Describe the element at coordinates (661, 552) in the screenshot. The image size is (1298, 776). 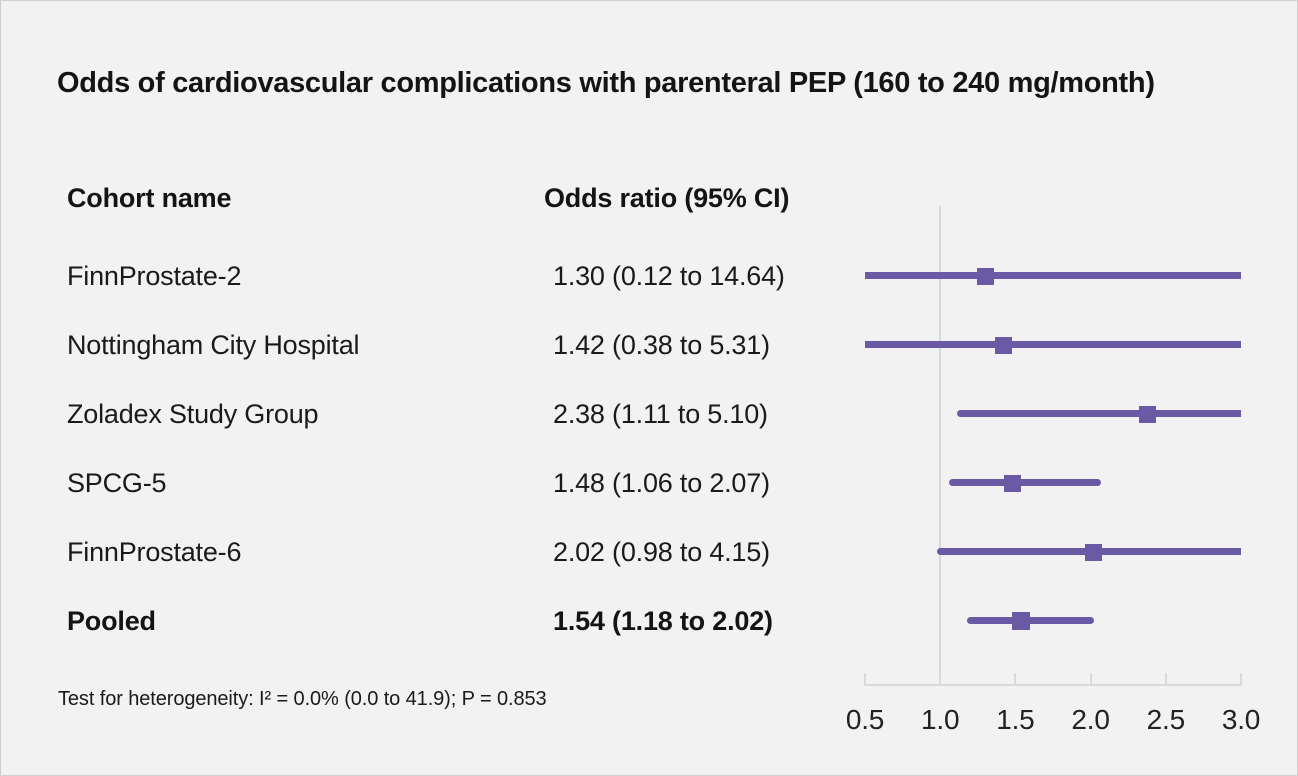
I see `odds-ratio-value: 2.02 (0.98 to 4.15)` at that location.